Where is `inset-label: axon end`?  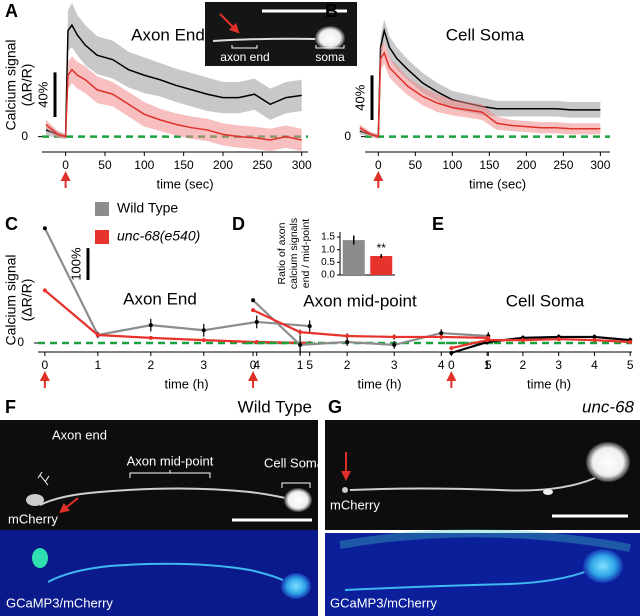 inset-label: axon end is located at coordinates (244, 57).